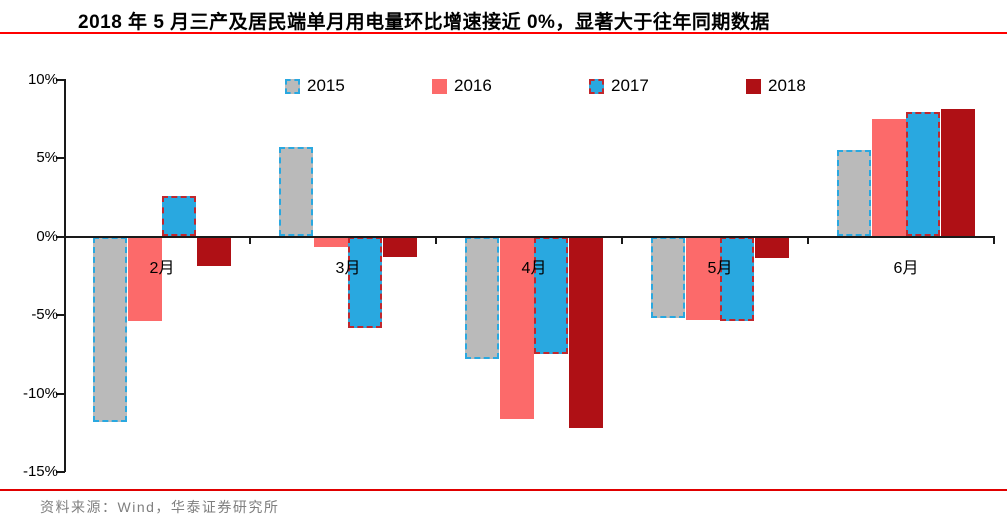  What do you see at coordinates (534, 268) in the screenshot?
I see `x-axis-label-4月: 4月` at bounding box center [534, 268].